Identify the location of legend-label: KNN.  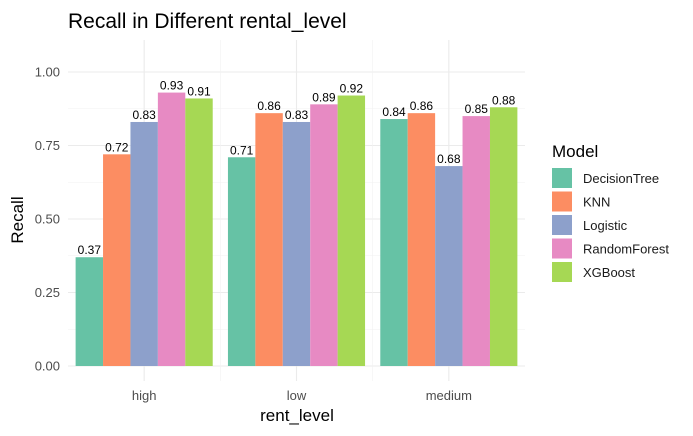
(596, 202).